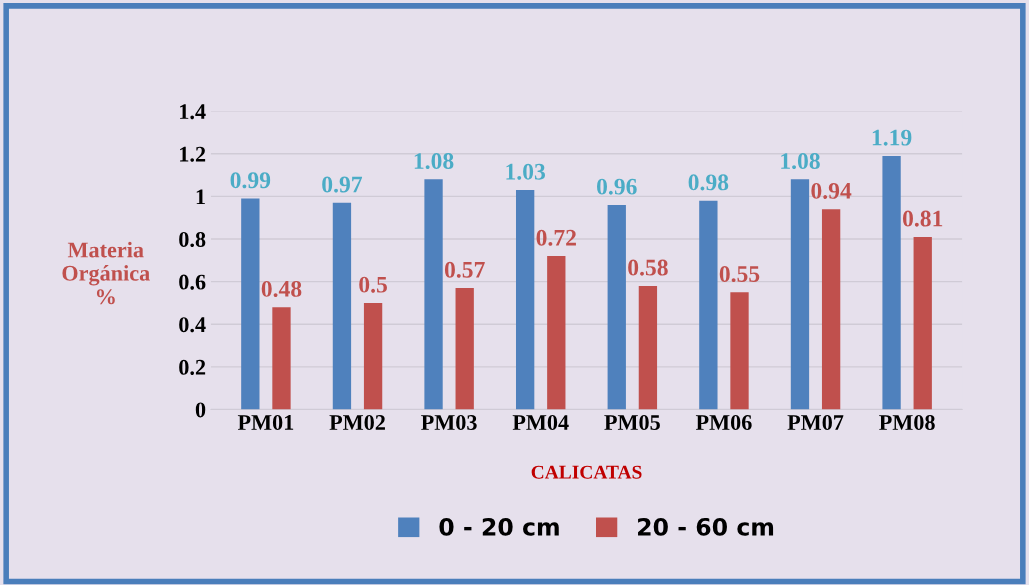  What do you see at coordinates (265, 422) in the screenshot?
I see `x-tick-label: PM01` at bounding box center [265, 422].